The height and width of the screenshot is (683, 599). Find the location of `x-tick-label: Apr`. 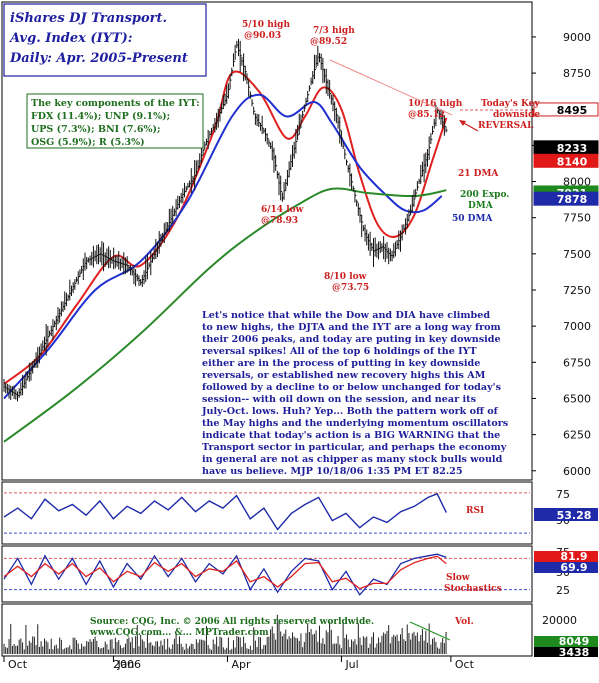

x-tick-label: Apr is located at coordinates (241, 664).